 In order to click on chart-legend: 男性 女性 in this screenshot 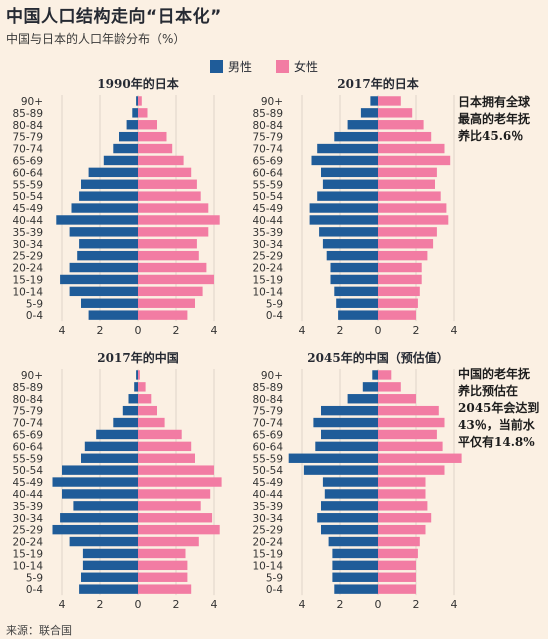, I will do `click(273, 66)`.